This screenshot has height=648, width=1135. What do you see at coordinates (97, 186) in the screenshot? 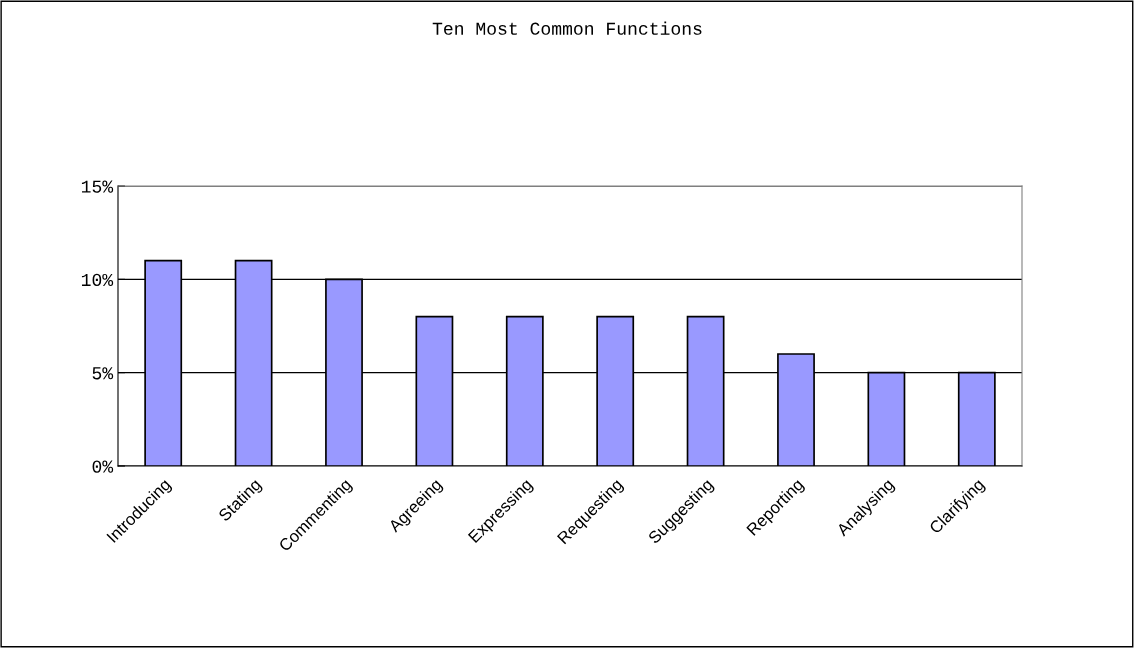
I see `y-tick-label: 15%` at bounding box center [97, 186].